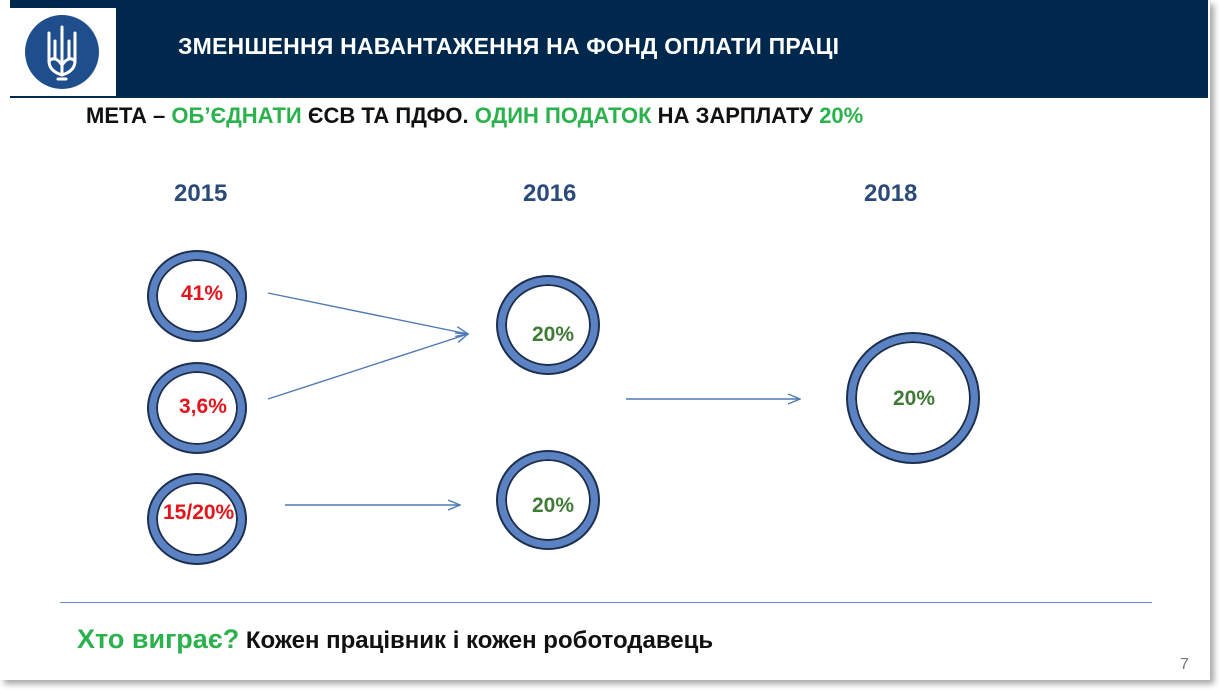 Image resolution: width=1220 pixels, height=690 pixels. Describe the element at coordinates (158, 639) in the screenshot. I see `footer-question: Хто виграє?` at that location.